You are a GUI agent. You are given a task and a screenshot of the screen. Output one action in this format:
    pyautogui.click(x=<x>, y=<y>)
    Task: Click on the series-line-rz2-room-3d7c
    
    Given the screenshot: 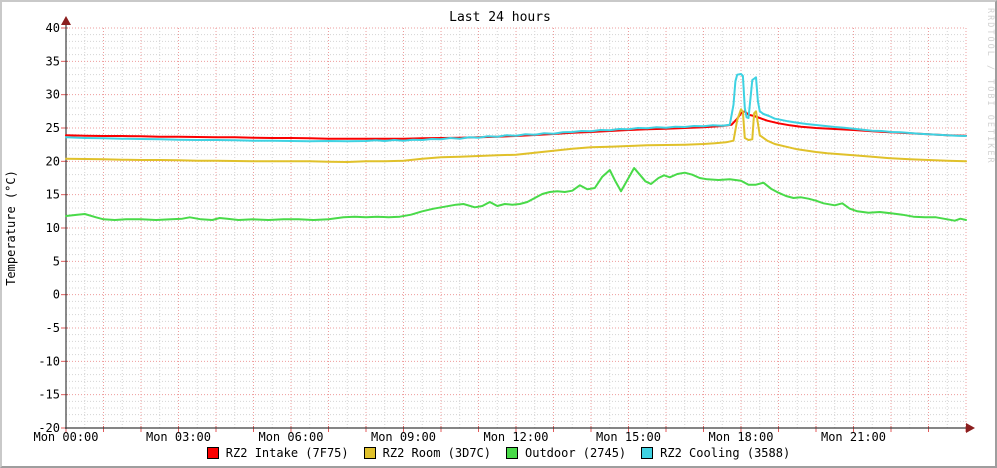 What is the action you would take?
    pyautogui.click(x=516, y=135)
    